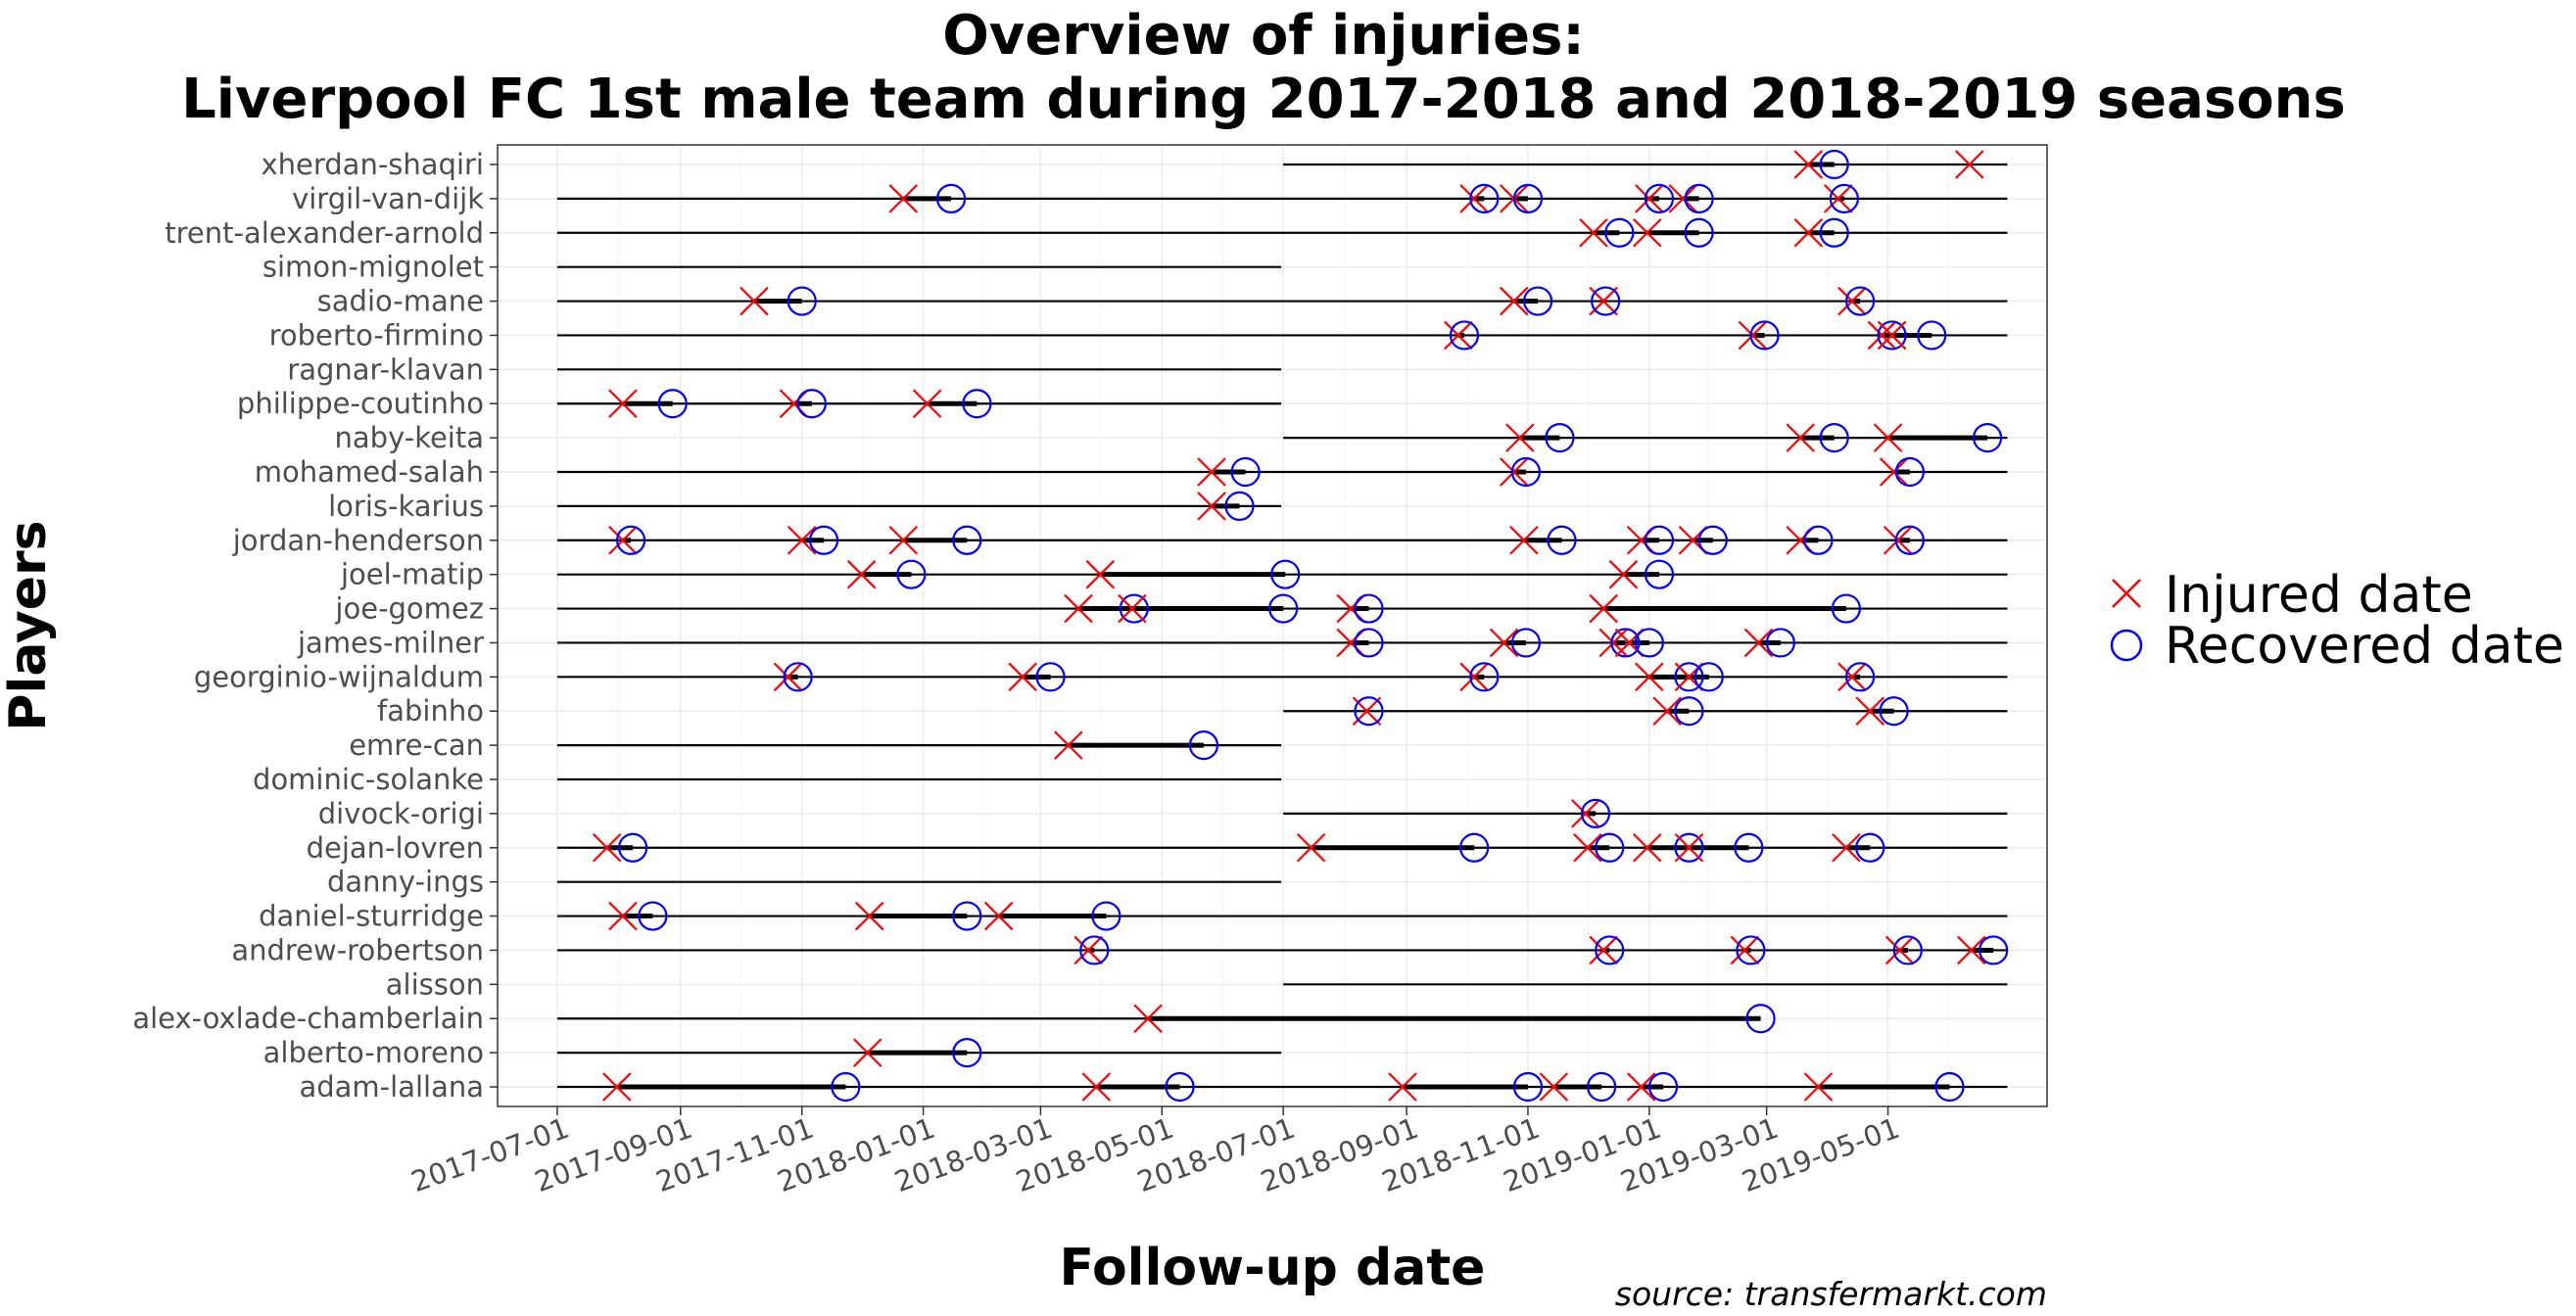 The width and height of the screenshot is (2576, 1316). What do you see at coordinates (409, 437) in the screenshot?
I see `y-tick-label: naby-keita` at bounding box center [409, 437].